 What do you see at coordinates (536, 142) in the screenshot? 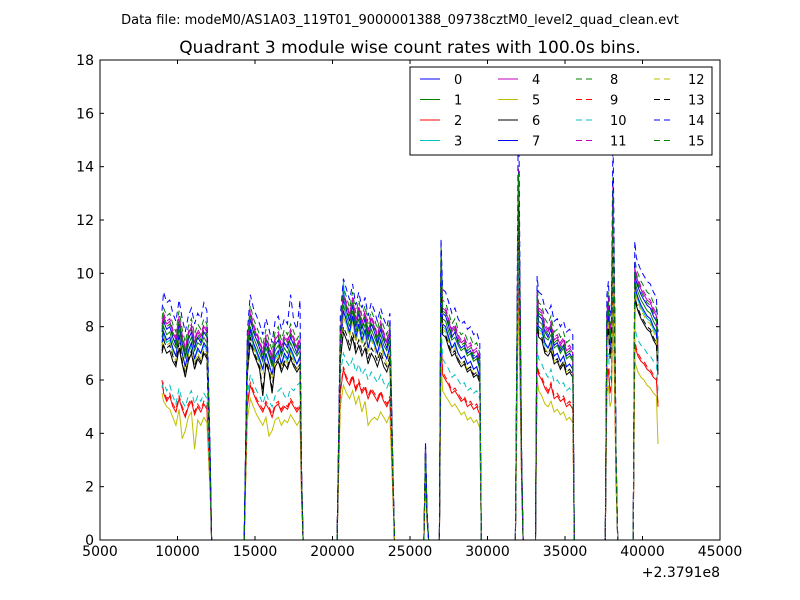
I see `legend-label-7: 7` at bounding box center [536, 142].